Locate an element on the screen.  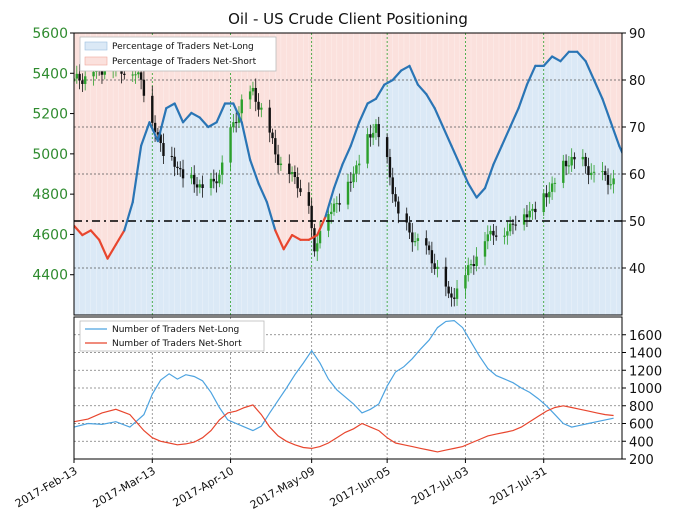
count-tick-label: 600 is located at coordinates (641, 425).